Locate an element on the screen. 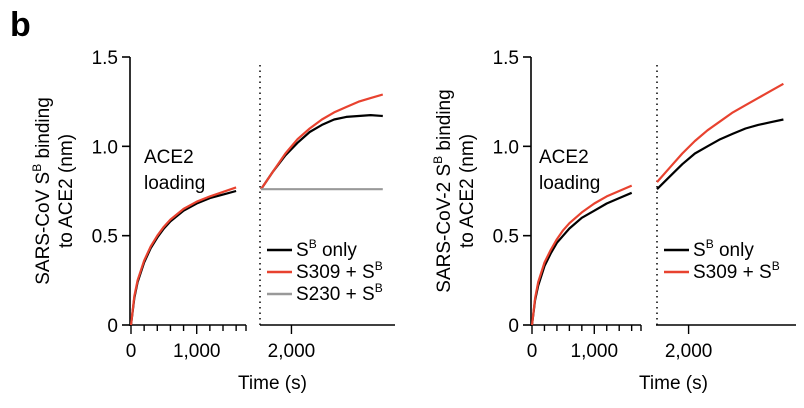 This screenshot has width=804, height=408. series-line-S-only-loading is located at coordinates (183, 257).